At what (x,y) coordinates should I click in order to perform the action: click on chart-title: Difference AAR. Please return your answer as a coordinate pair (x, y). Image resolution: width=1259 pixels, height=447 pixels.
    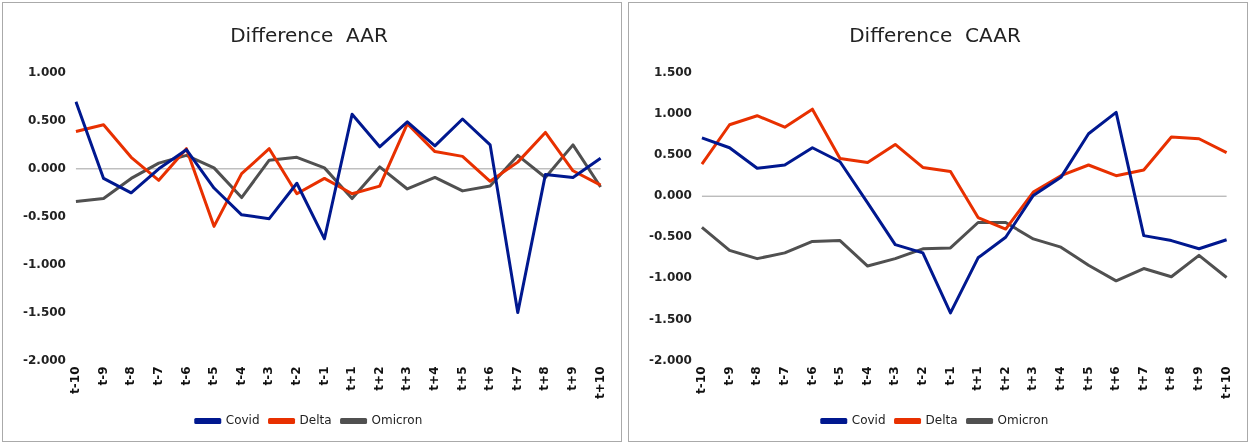
    Looking at the image, I should click on (309, 35).